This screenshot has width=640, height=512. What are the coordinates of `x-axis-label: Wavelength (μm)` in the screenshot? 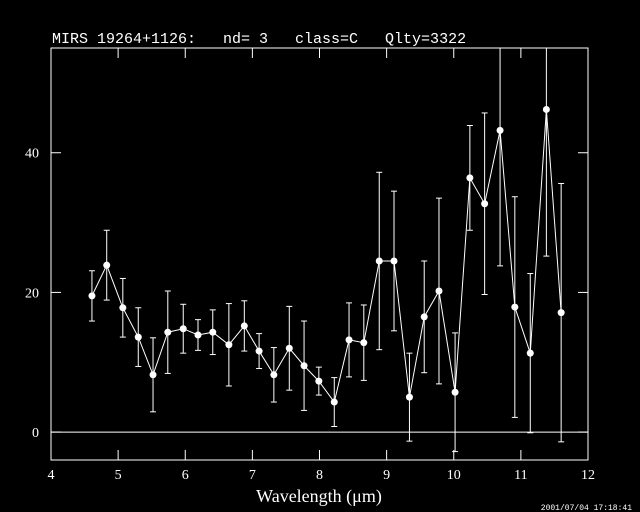 It's located at (319, 496).